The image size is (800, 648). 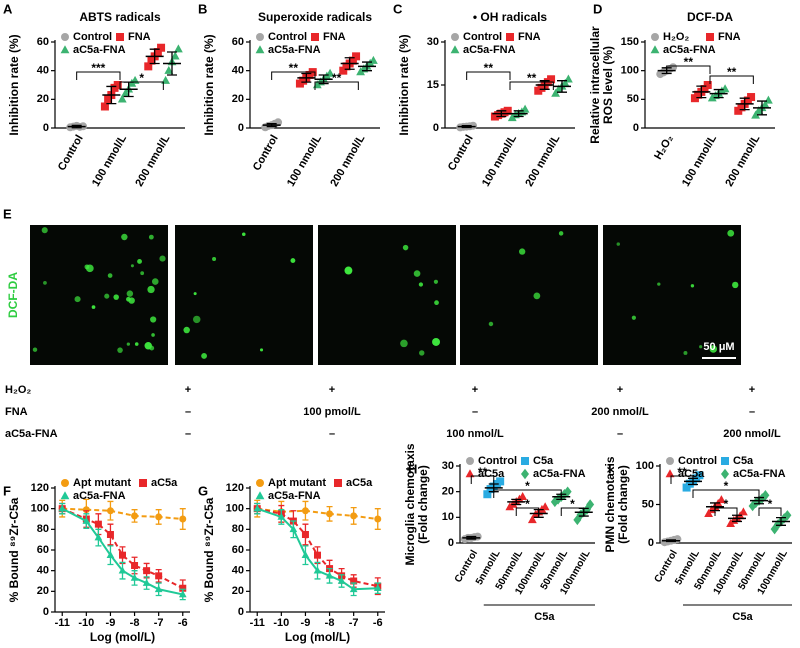 I want to click on x-axis-label: Log (mol/L), so click(x=122, y=637).